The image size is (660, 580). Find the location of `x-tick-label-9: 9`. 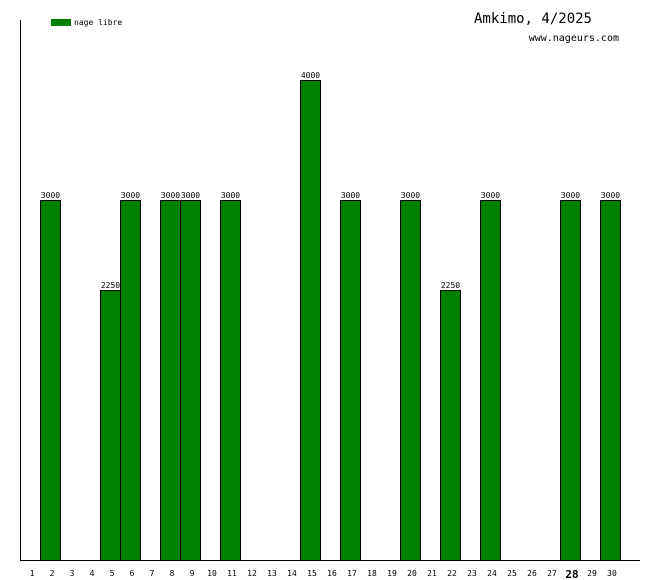

x-tick-label-9: 9 is located at coordinates (192, 573).